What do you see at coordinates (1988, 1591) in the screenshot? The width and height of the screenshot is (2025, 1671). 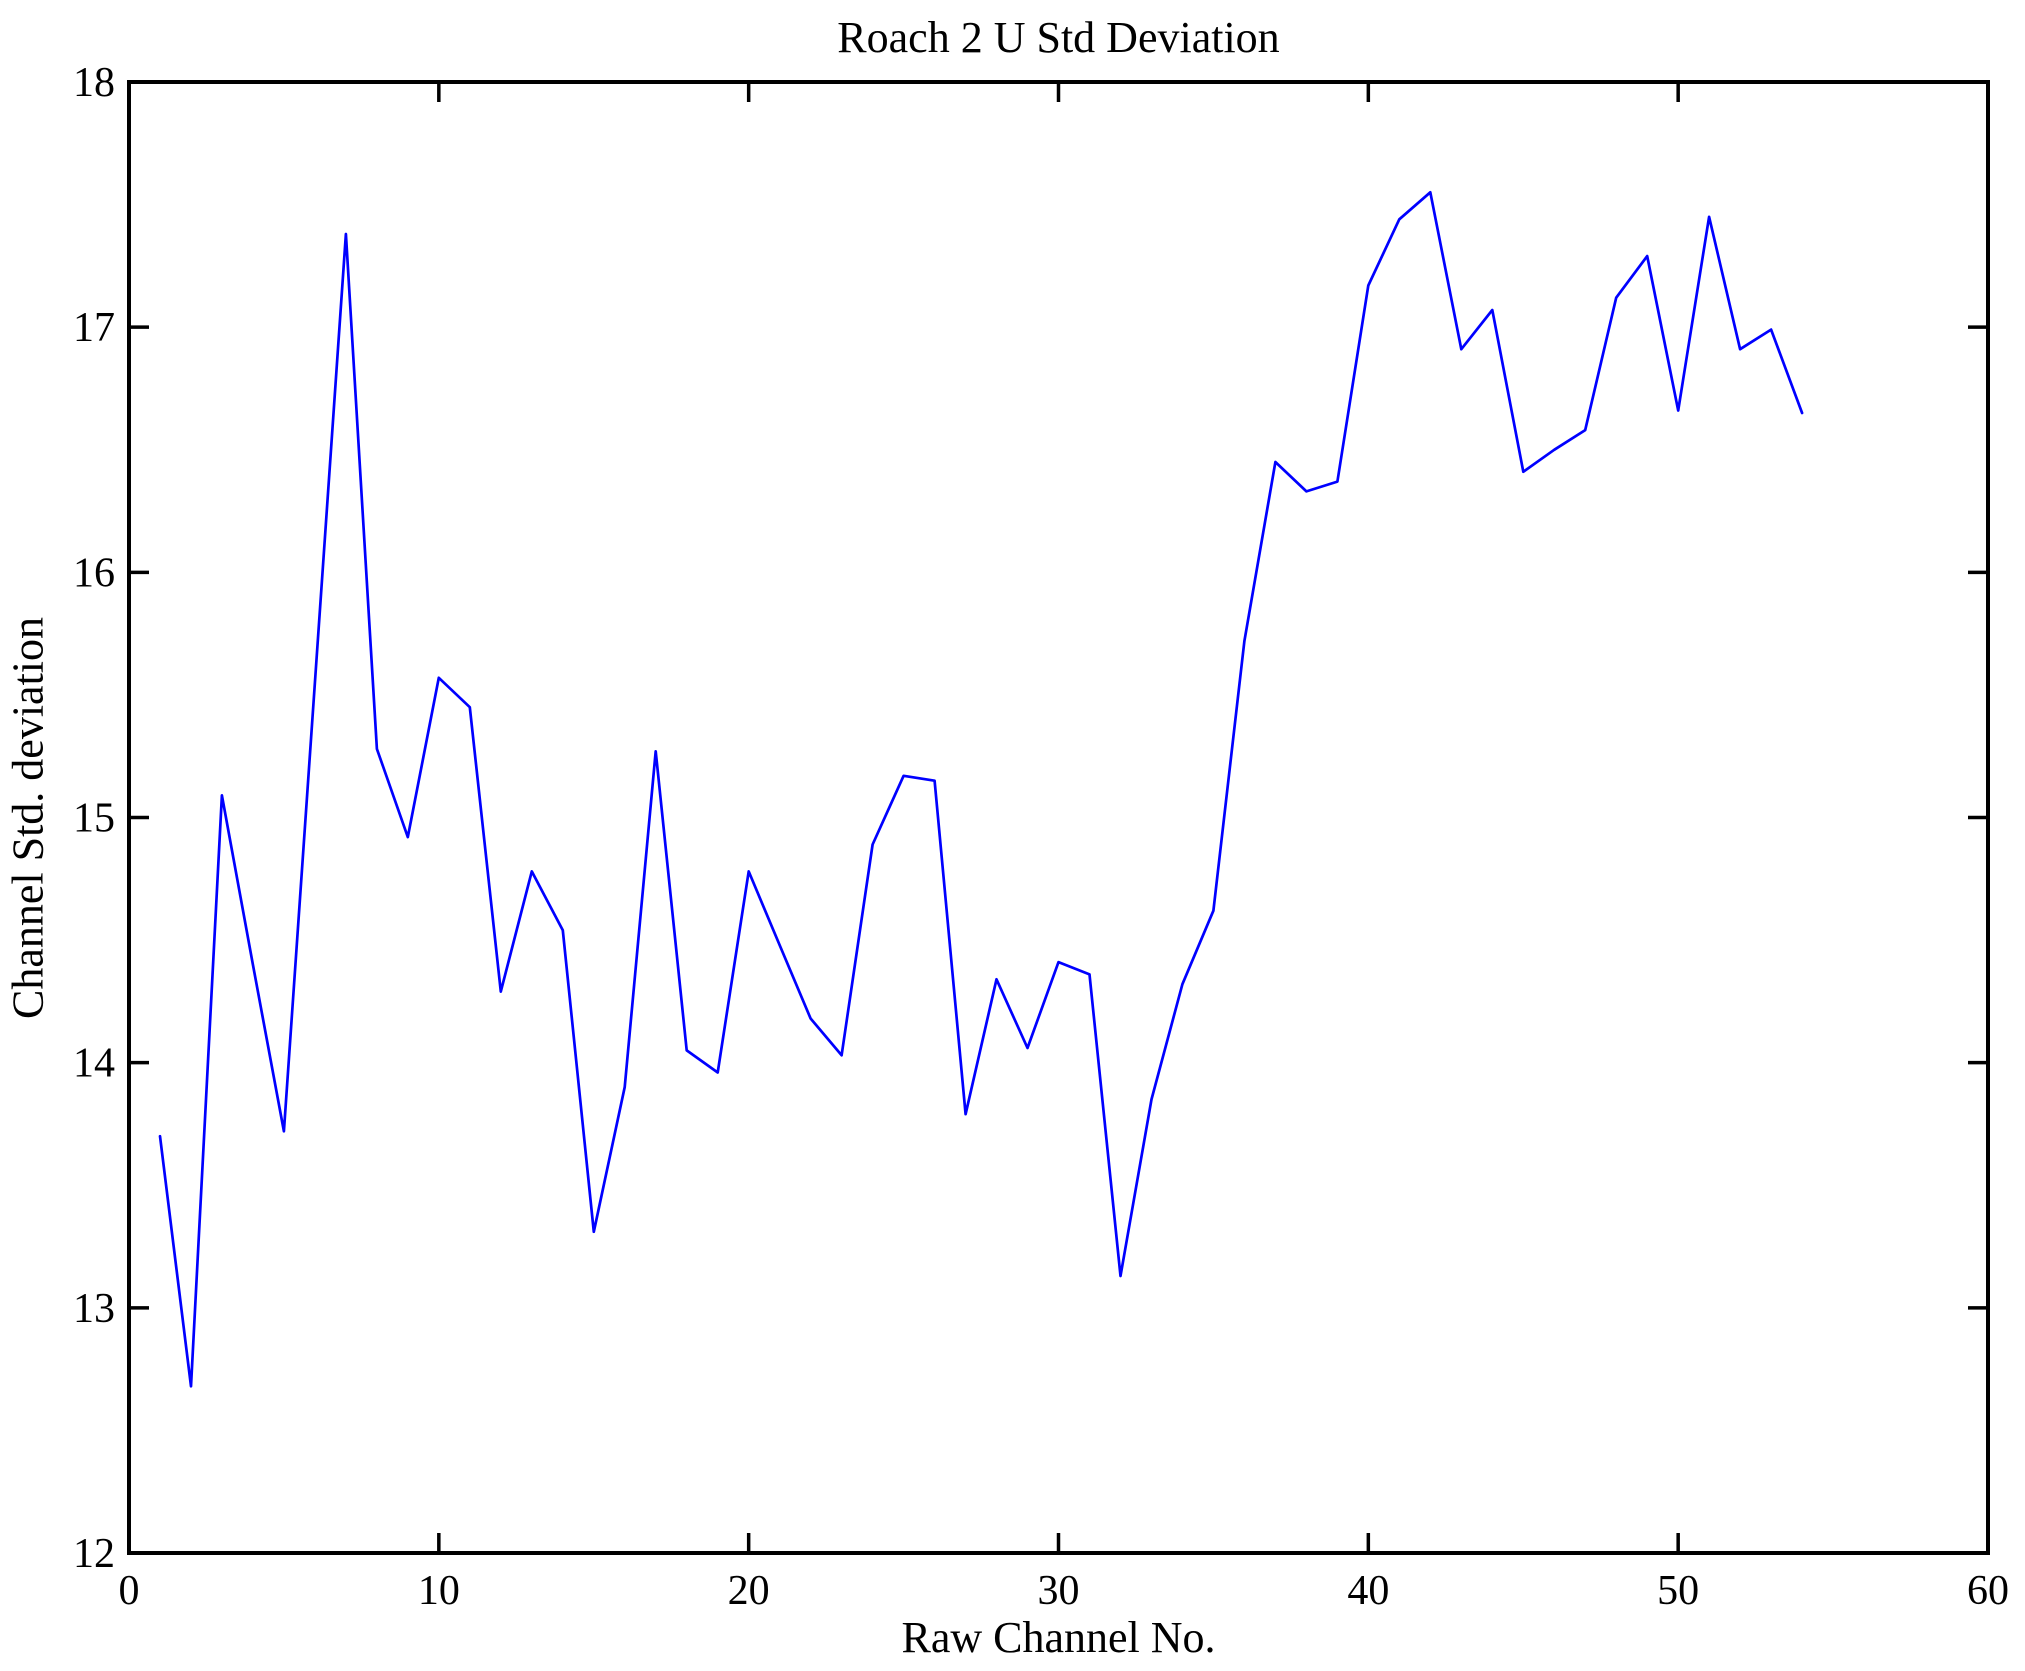 I see `x-tick-label-60: 60` at bounding box center [1988, 1591].